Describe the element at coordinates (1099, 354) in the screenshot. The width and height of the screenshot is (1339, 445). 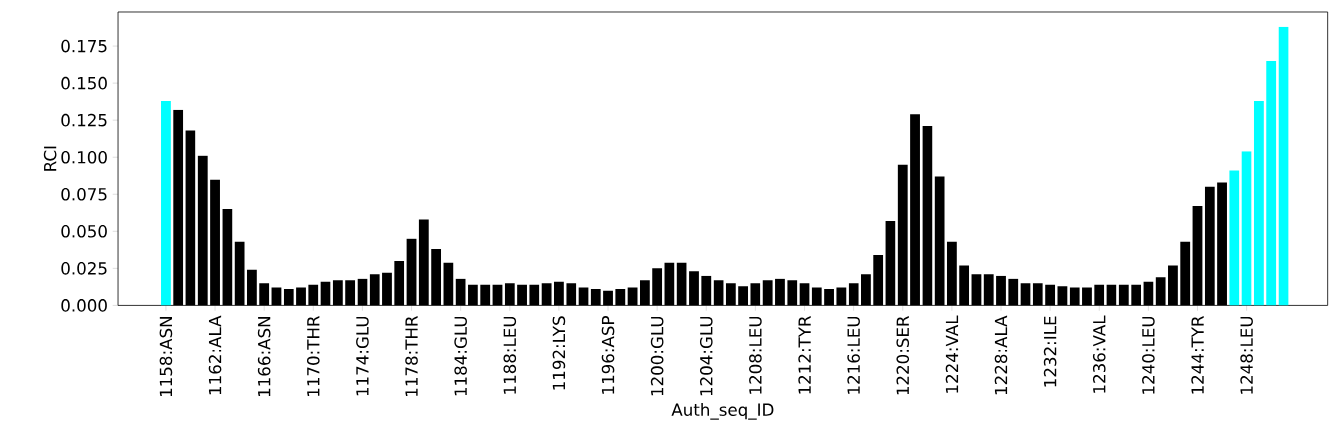
I see `x-tick-label: 1236:VAL` at that location.